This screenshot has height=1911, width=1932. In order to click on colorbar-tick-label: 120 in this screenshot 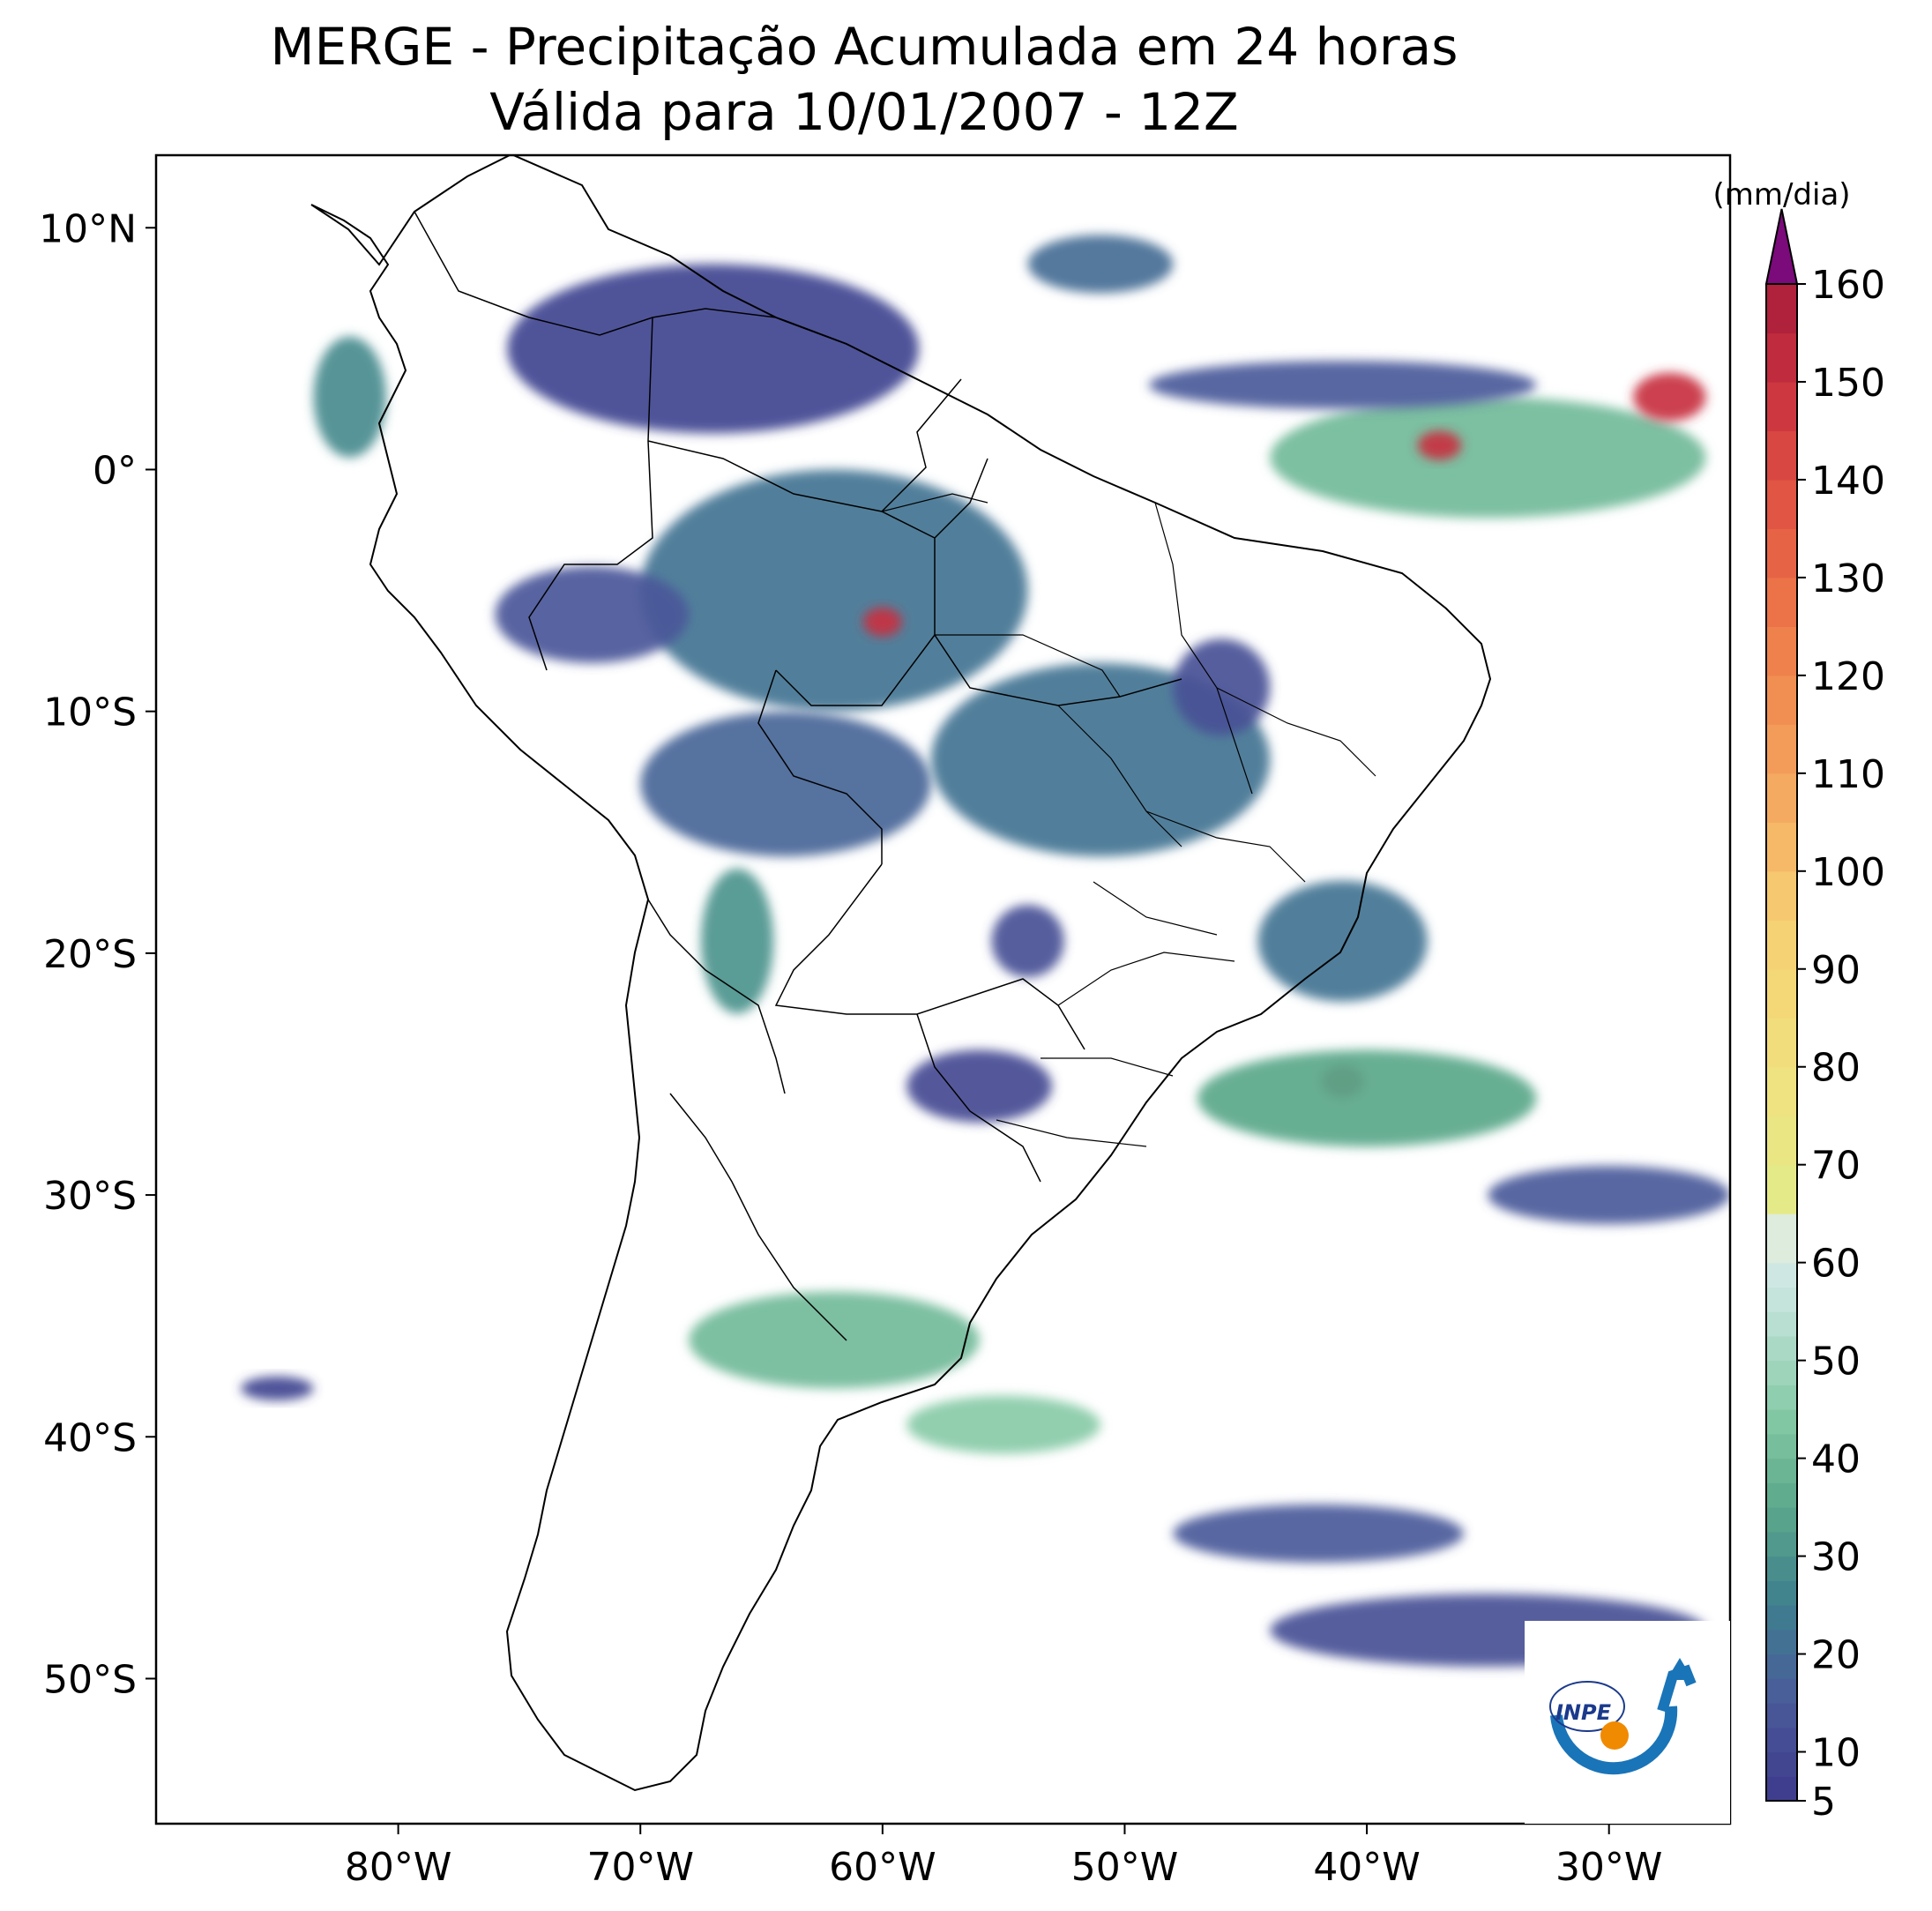, I will do `click(1848, 677)`.